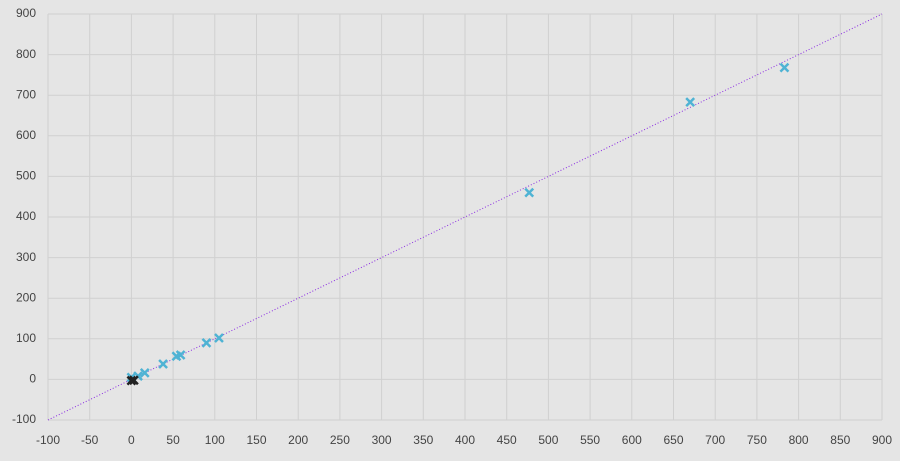 The height and width of the screenshot is (461, 900). I want to click on y-tick-label: 900, so click(26, 13).